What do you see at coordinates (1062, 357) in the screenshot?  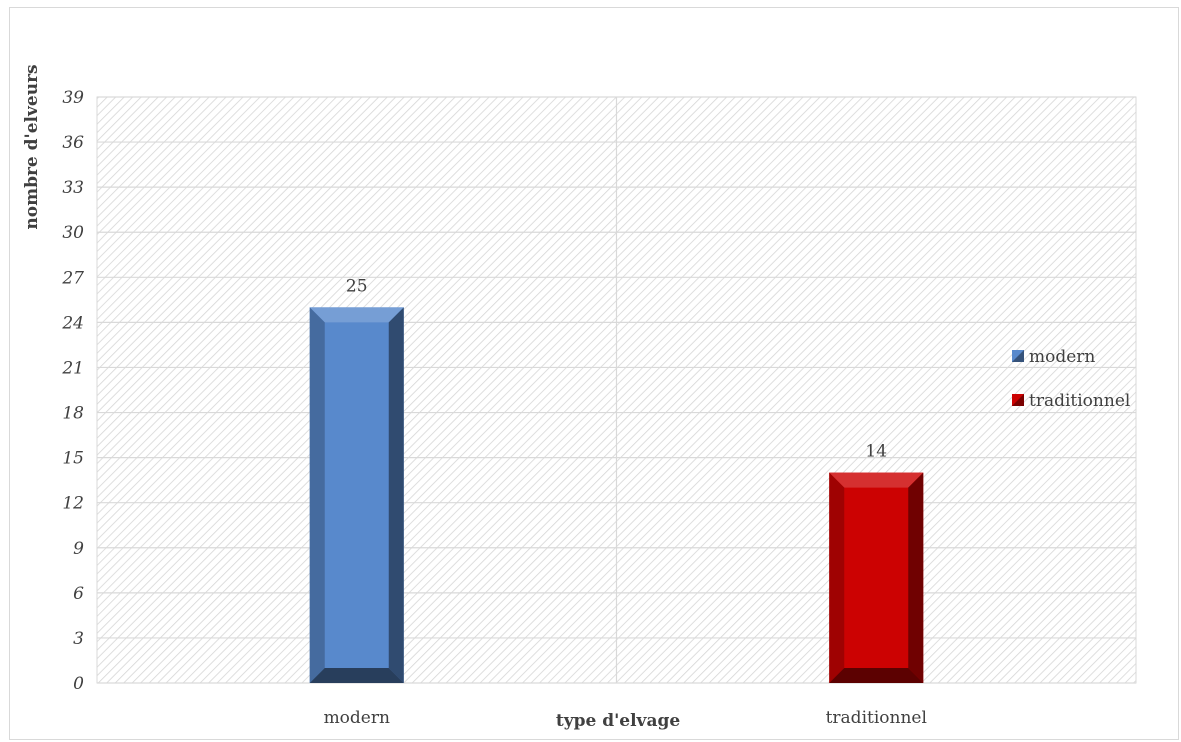 I see `legend-label: modern` at bounding box center [1062, 357].